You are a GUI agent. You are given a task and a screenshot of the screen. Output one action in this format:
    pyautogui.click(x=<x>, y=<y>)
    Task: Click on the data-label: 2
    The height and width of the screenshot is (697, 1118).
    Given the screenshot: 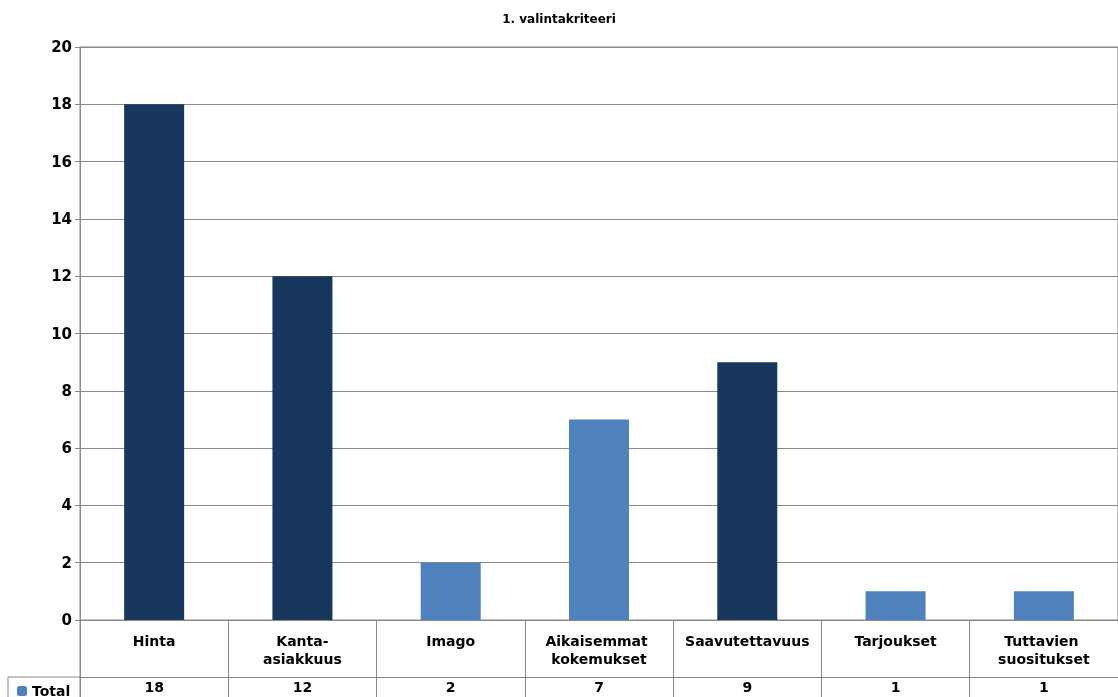 What is the action you would take?
    pyautogui.click(x=450, y=687)
    